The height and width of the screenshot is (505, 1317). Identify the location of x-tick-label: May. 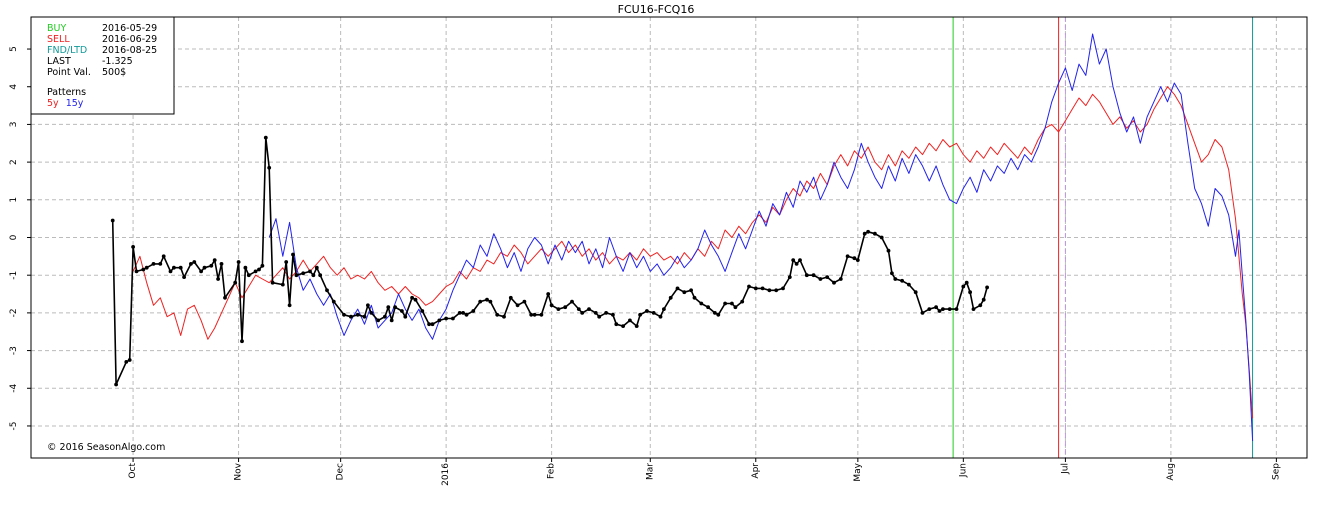
(858, 471).